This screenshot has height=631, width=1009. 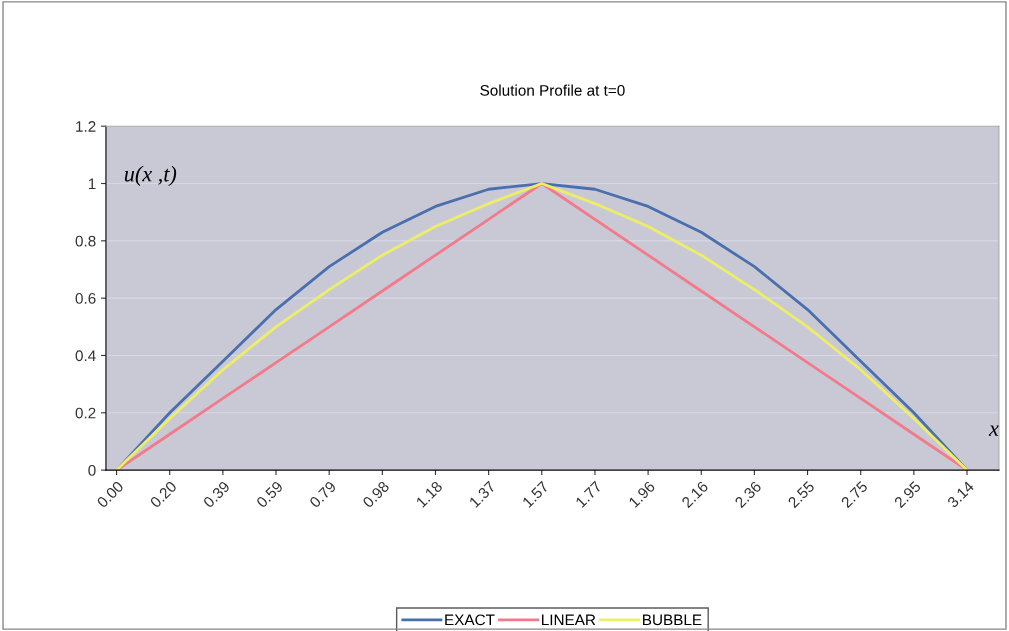 What do you see at coordinates (960, 494) in the screenshot?
I see `x-tick-label: 3.14` at bounding box center [960, 494].